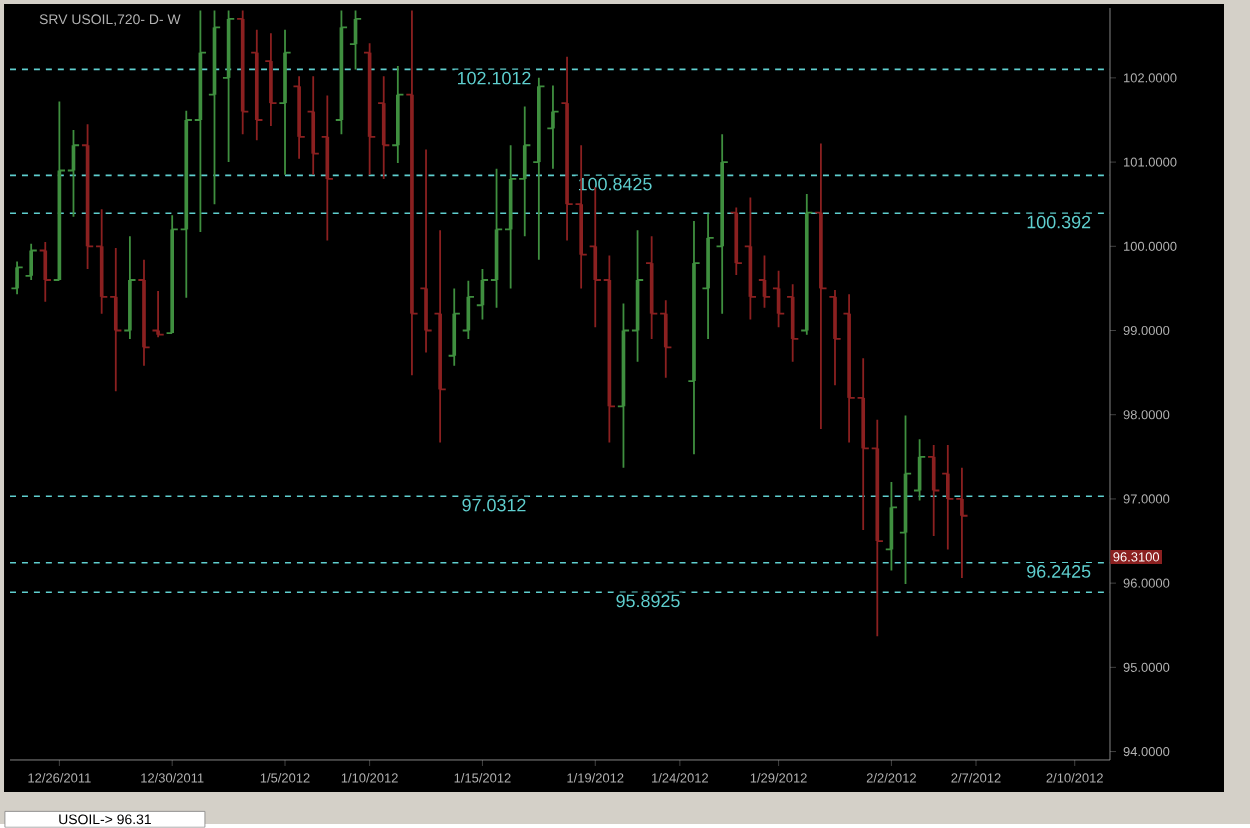 The width and height of the screenshot is (1250, 828). I want to click on ref-line-label: 97.0312, so click(494, 505).